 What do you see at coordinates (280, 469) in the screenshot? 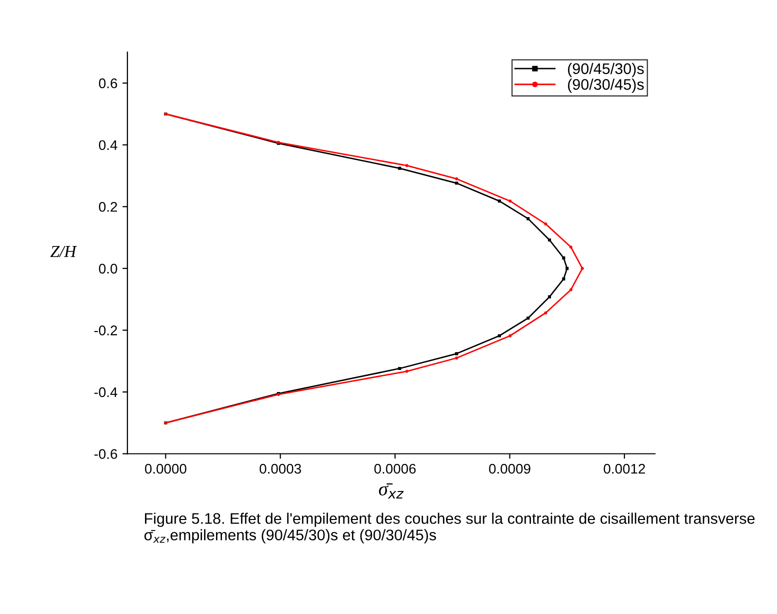
I see `x-tick-label: 0.0003` at bounding box center [280, 469].